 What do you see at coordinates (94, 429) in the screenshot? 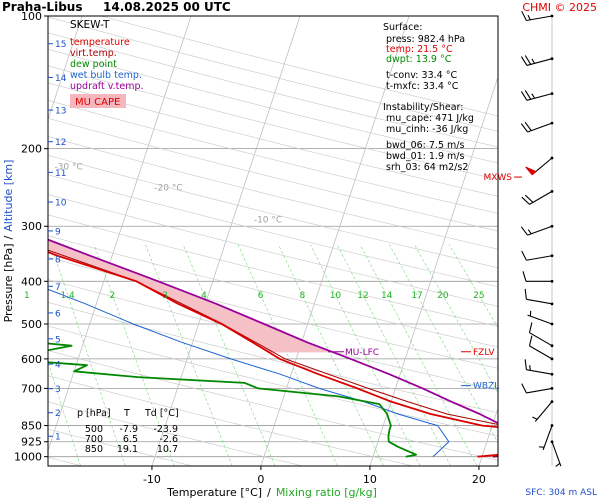
I see `table-row-p: 500` at bounding box center [94, 429].